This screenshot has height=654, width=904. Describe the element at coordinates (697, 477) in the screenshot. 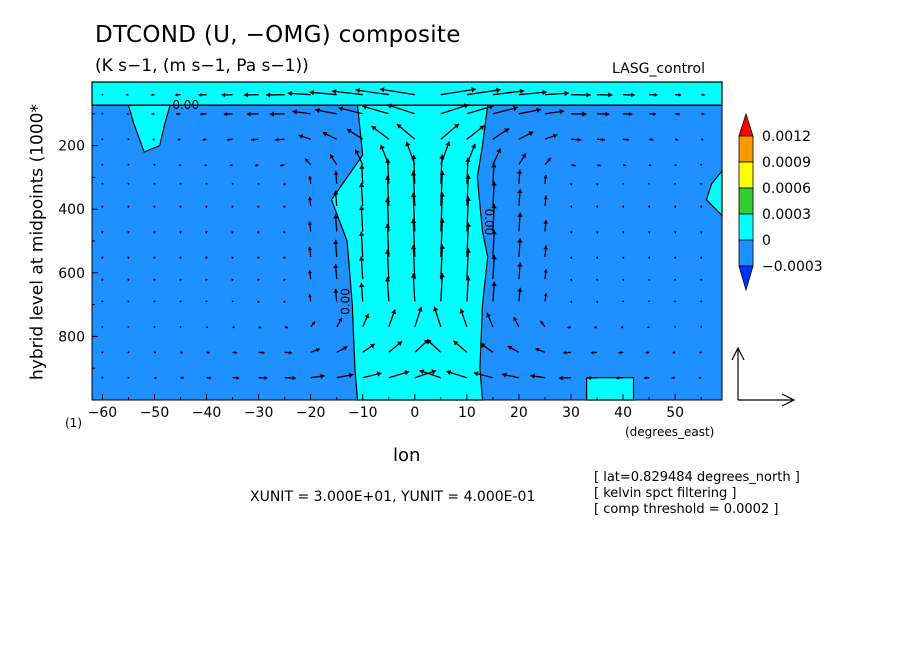

I see `note-latitude: [ lat=0.829484 degrees_north ]` at that location.